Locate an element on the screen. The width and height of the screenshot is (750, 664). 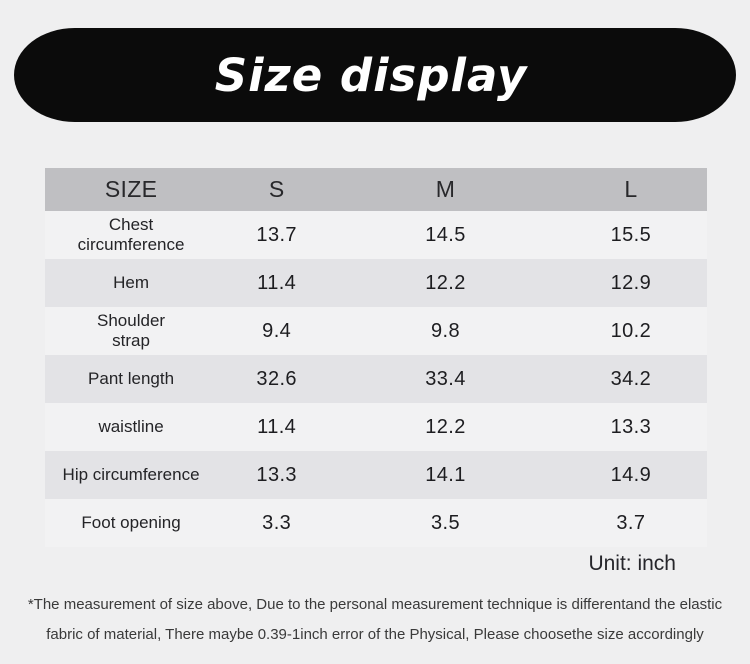
table-row: Chest circumference 13.7 14.5 15.5 is located at coordinates (376, 235).